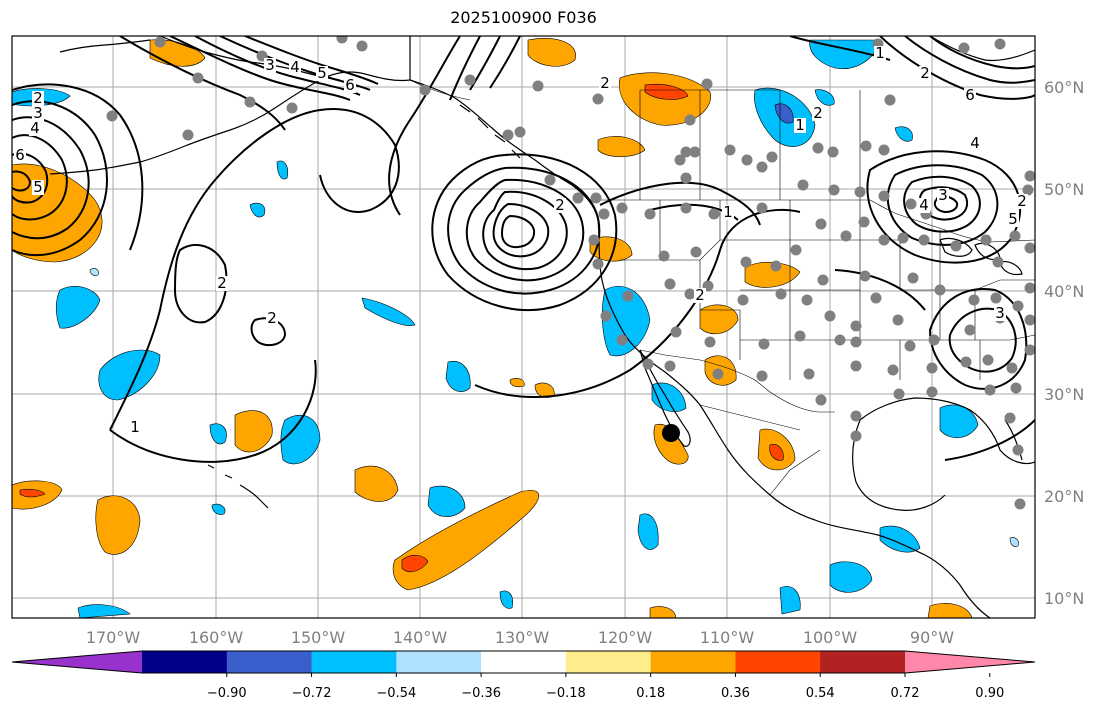 Image resolution: width=1105 pixels, height=712 pixels. I want to click on lon-tick-label: 120°W, so click(625, 637).